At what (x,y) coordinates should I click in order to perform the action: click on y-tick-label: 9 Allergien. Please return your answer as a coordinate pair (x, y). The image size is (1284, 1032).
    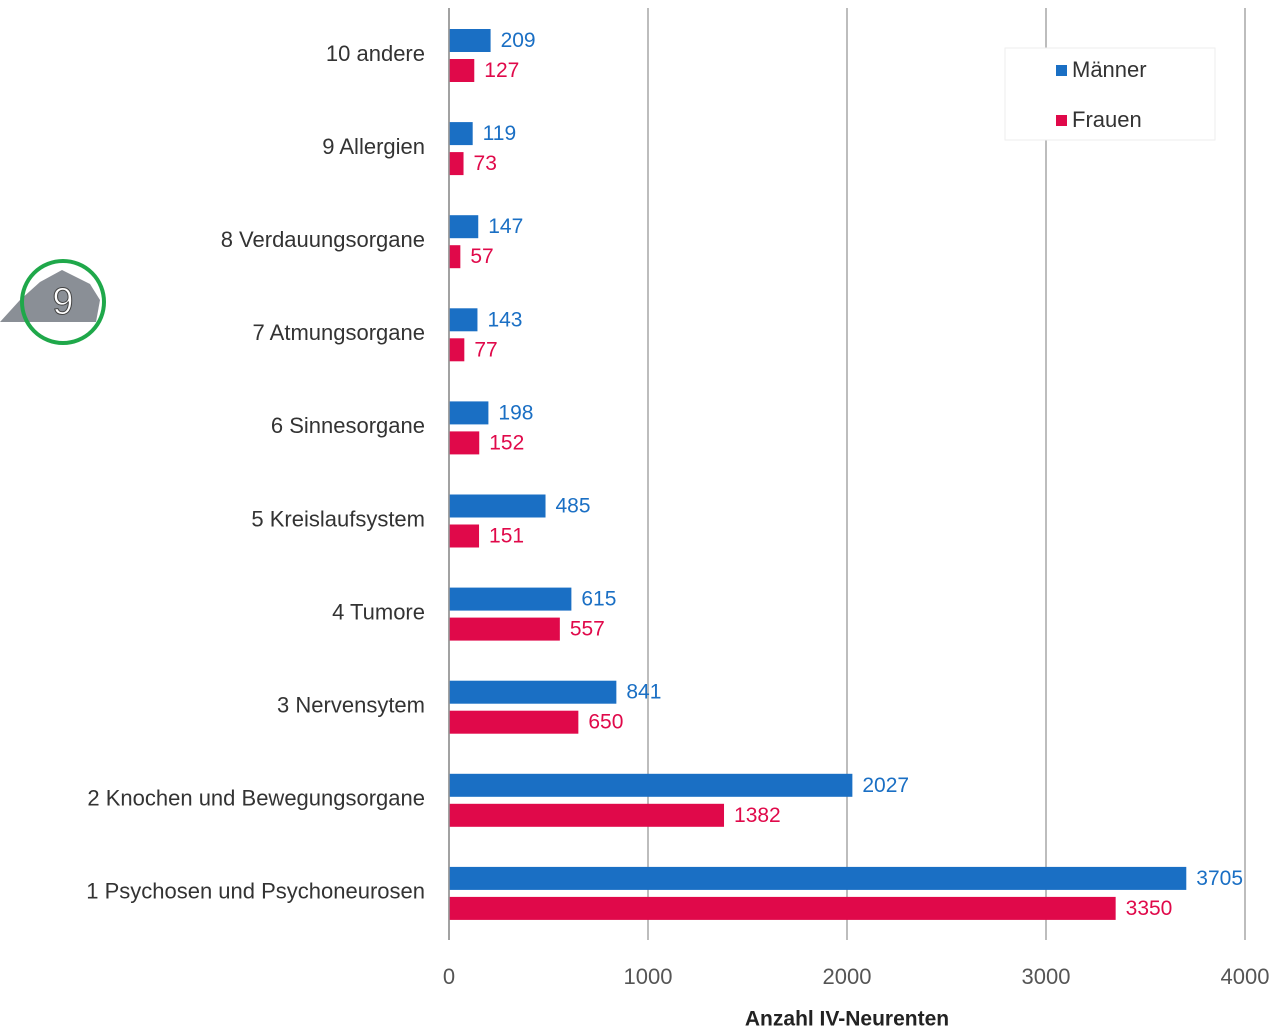
    Looking at the image, I should click on (373, 146).